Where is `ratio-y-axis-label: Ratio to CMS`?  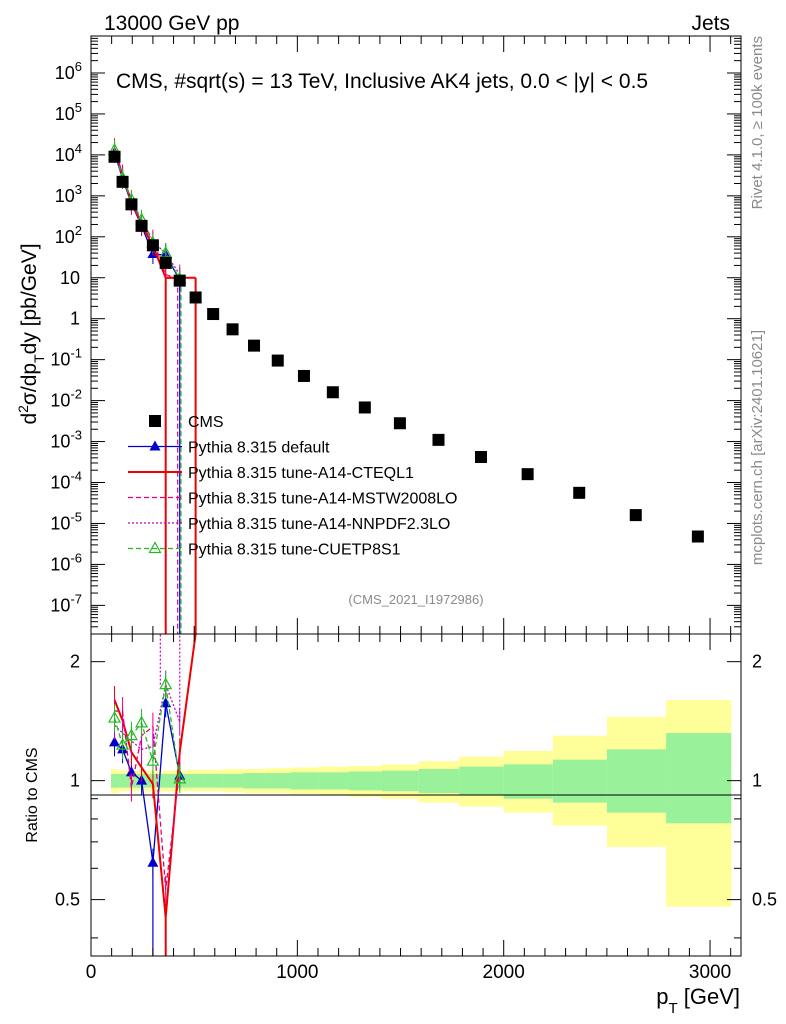
ratio-y-axis-label: Ratio to CMS is located at coordinates (32, 794).